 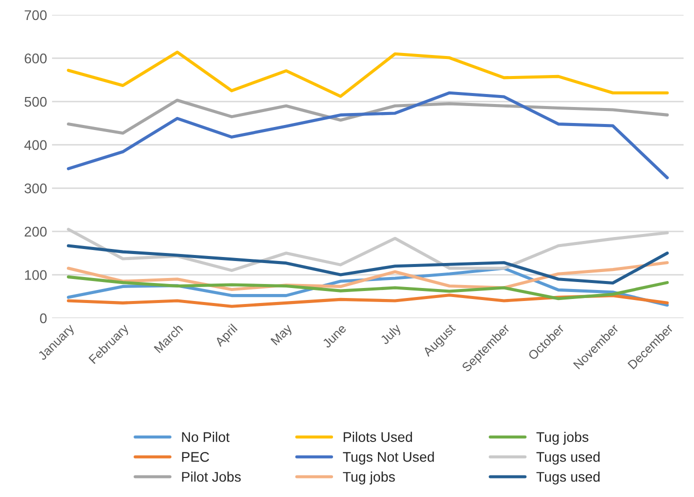 What do you see at coordinates (388, 458) in the screenshot?
I see `legend-label: Tugs Not Used` at bounding box center [388, 458].